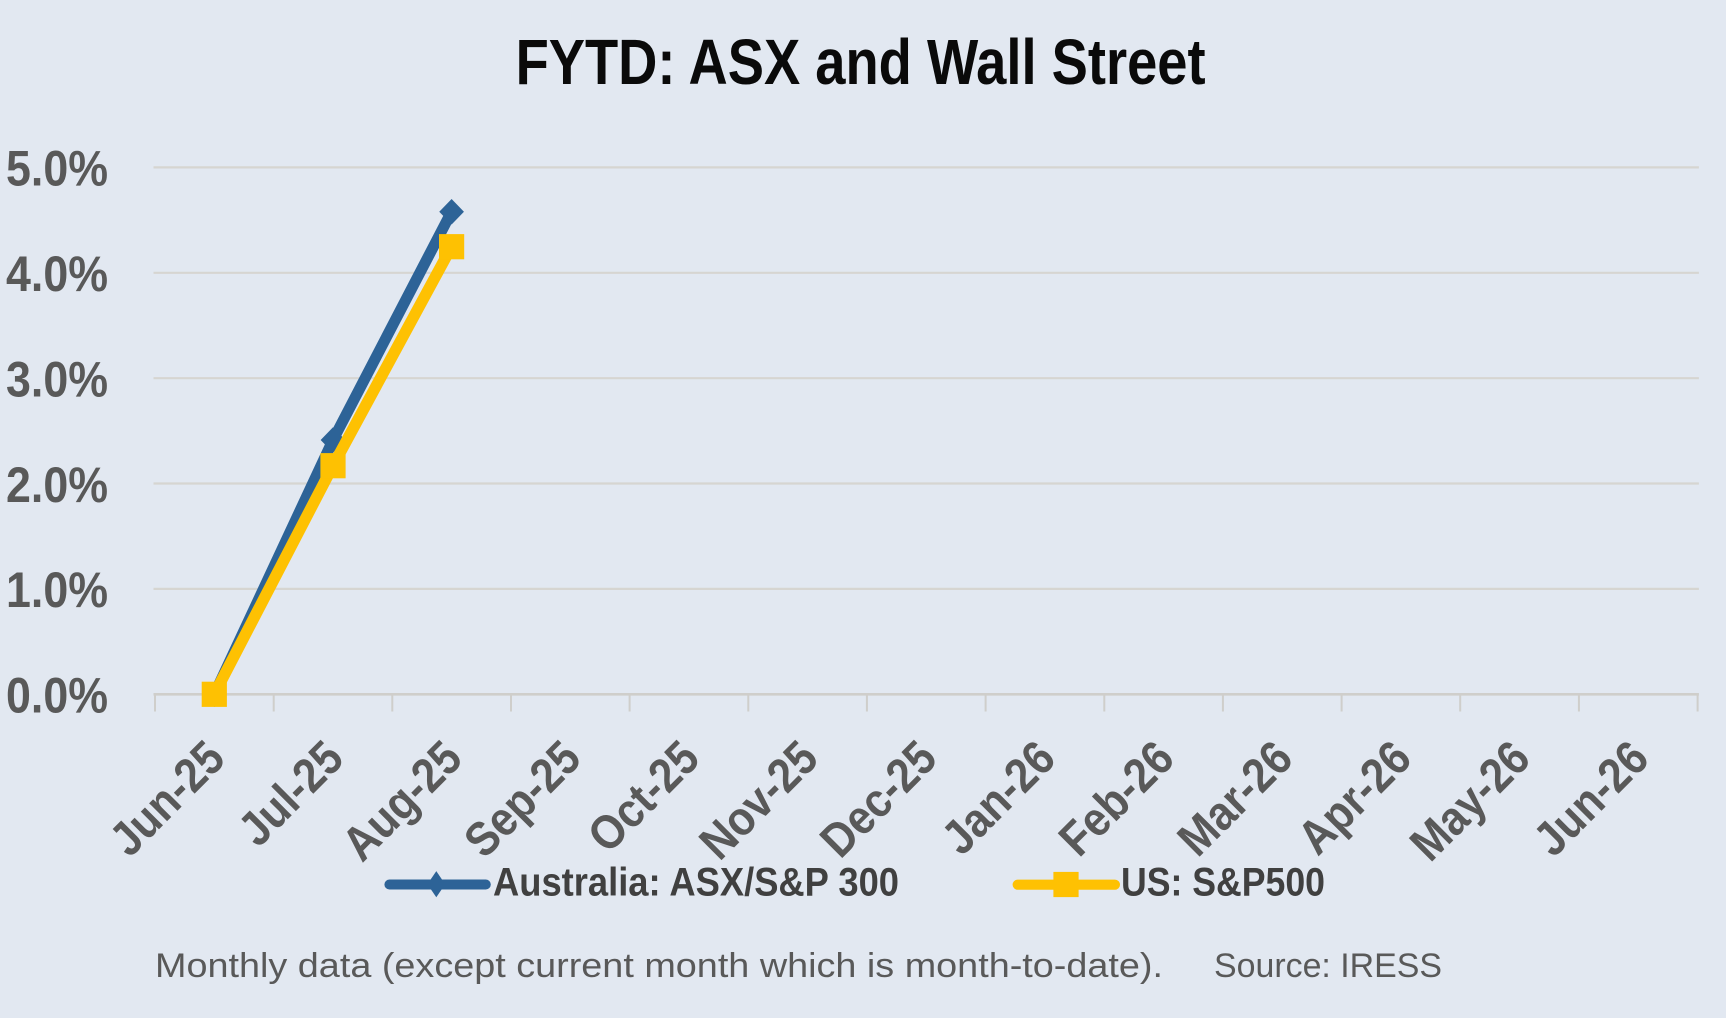  I want to click on svg-text: 4.0%, so click(57, 274).